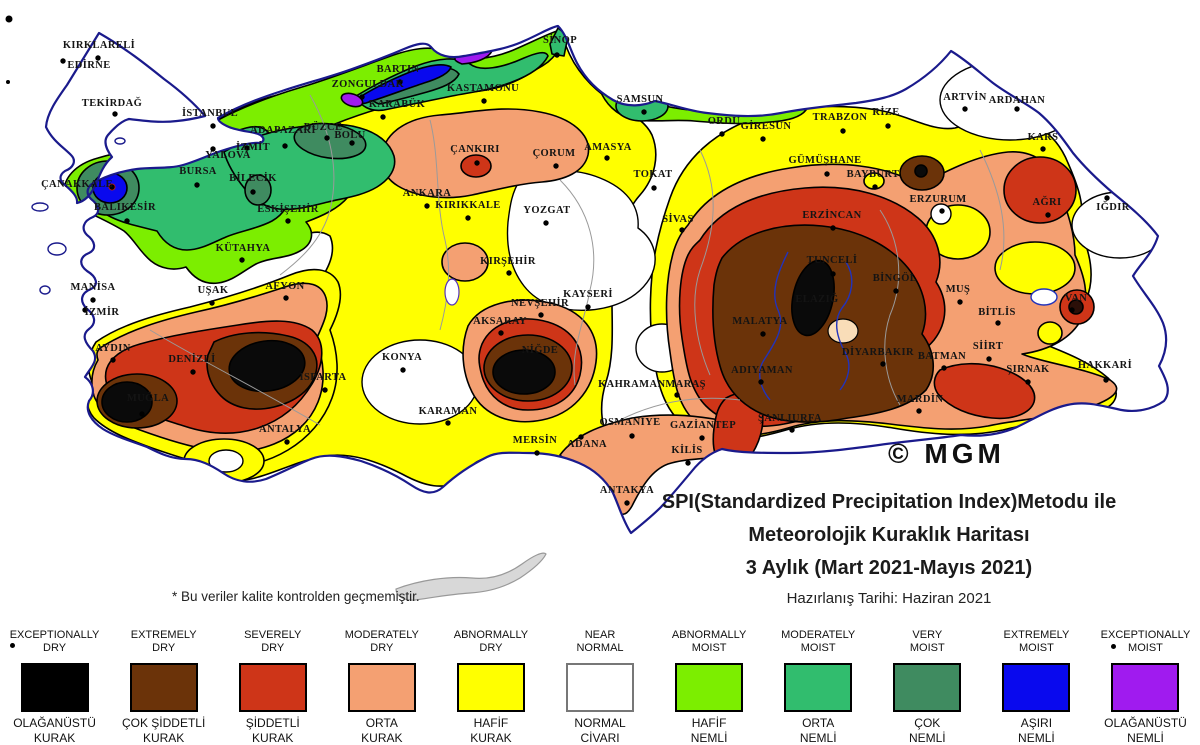 The width and height of the screenshot is (1200, 745). What do you see at coordinates (273, 642) in the screenshot?
I see `legend-label-en: SEVERELY DRY` at bounding box center [273, 642].